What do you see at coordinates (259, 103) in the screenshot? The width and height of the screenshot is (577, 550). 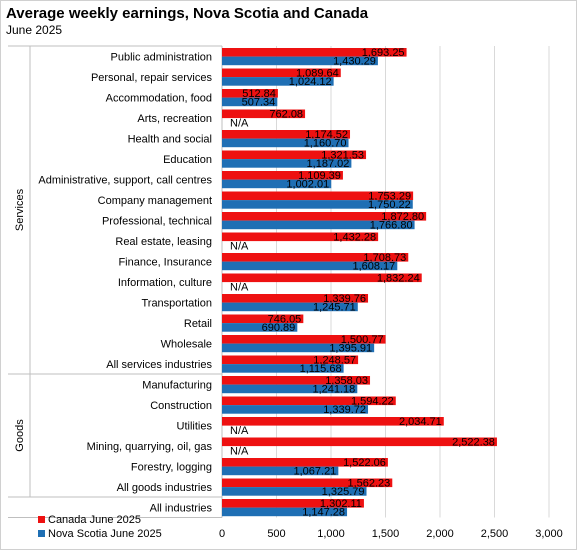 I see `data-label: 507.34` at bounding box center [259, 103].